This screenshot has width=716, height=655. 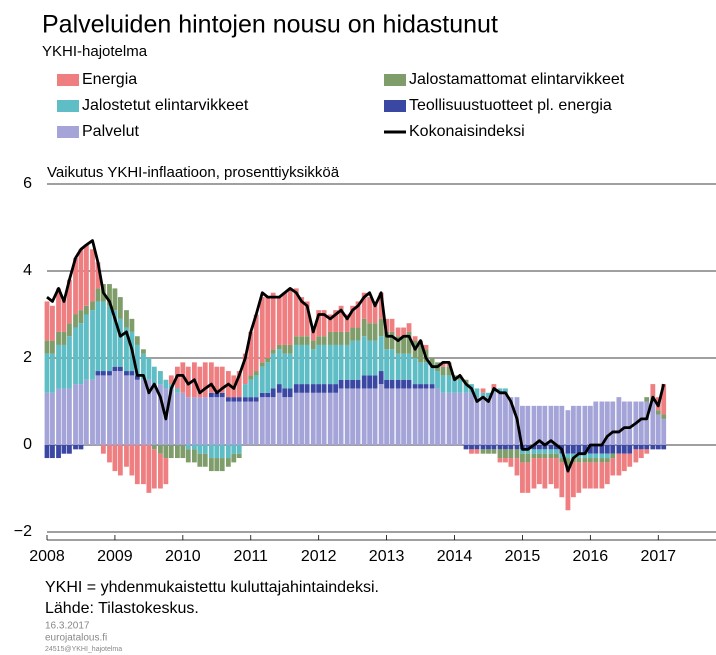 I want to click on legend-label: Energia, so click(x=109, y=79).